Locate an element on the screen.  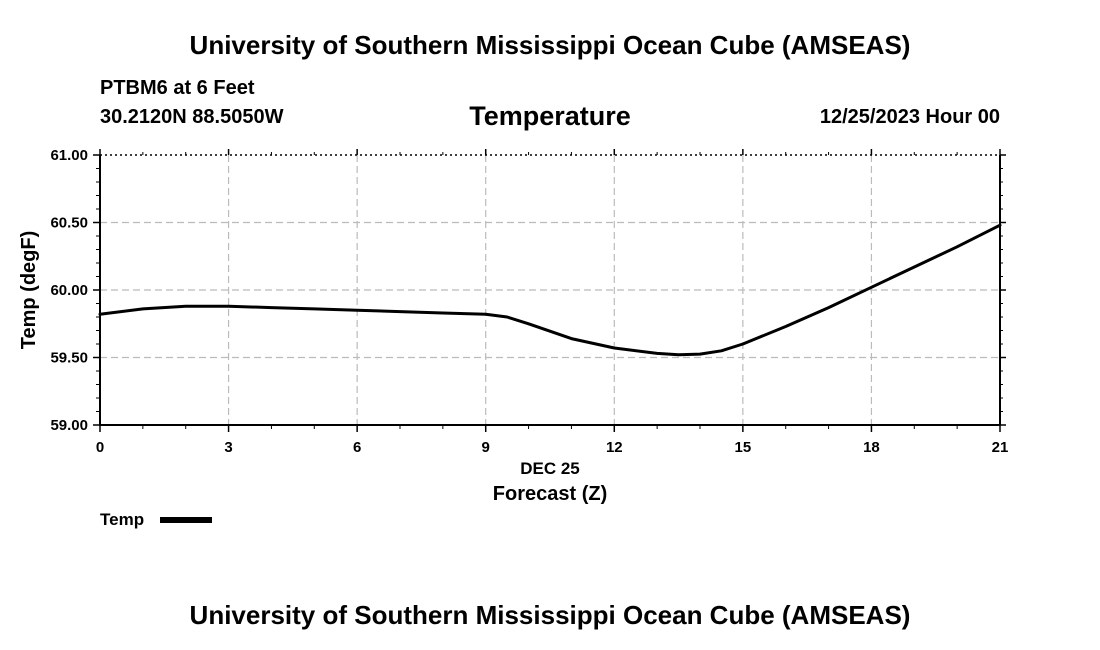
legend-label: Temp is located at coordinates (122, 519).